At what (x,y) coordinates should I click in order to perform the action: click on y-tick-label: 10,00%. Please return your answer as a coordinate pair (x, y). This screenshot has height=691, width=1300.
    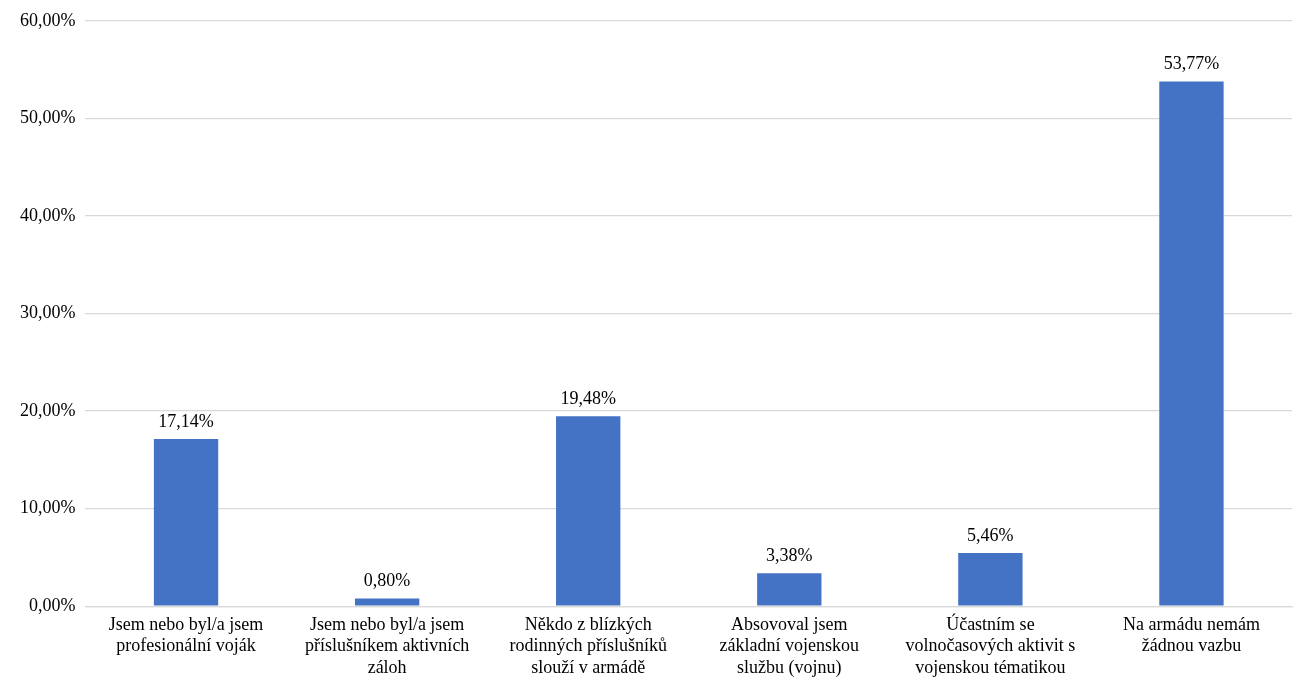
    Looking at the image, I should click on (47, 507).